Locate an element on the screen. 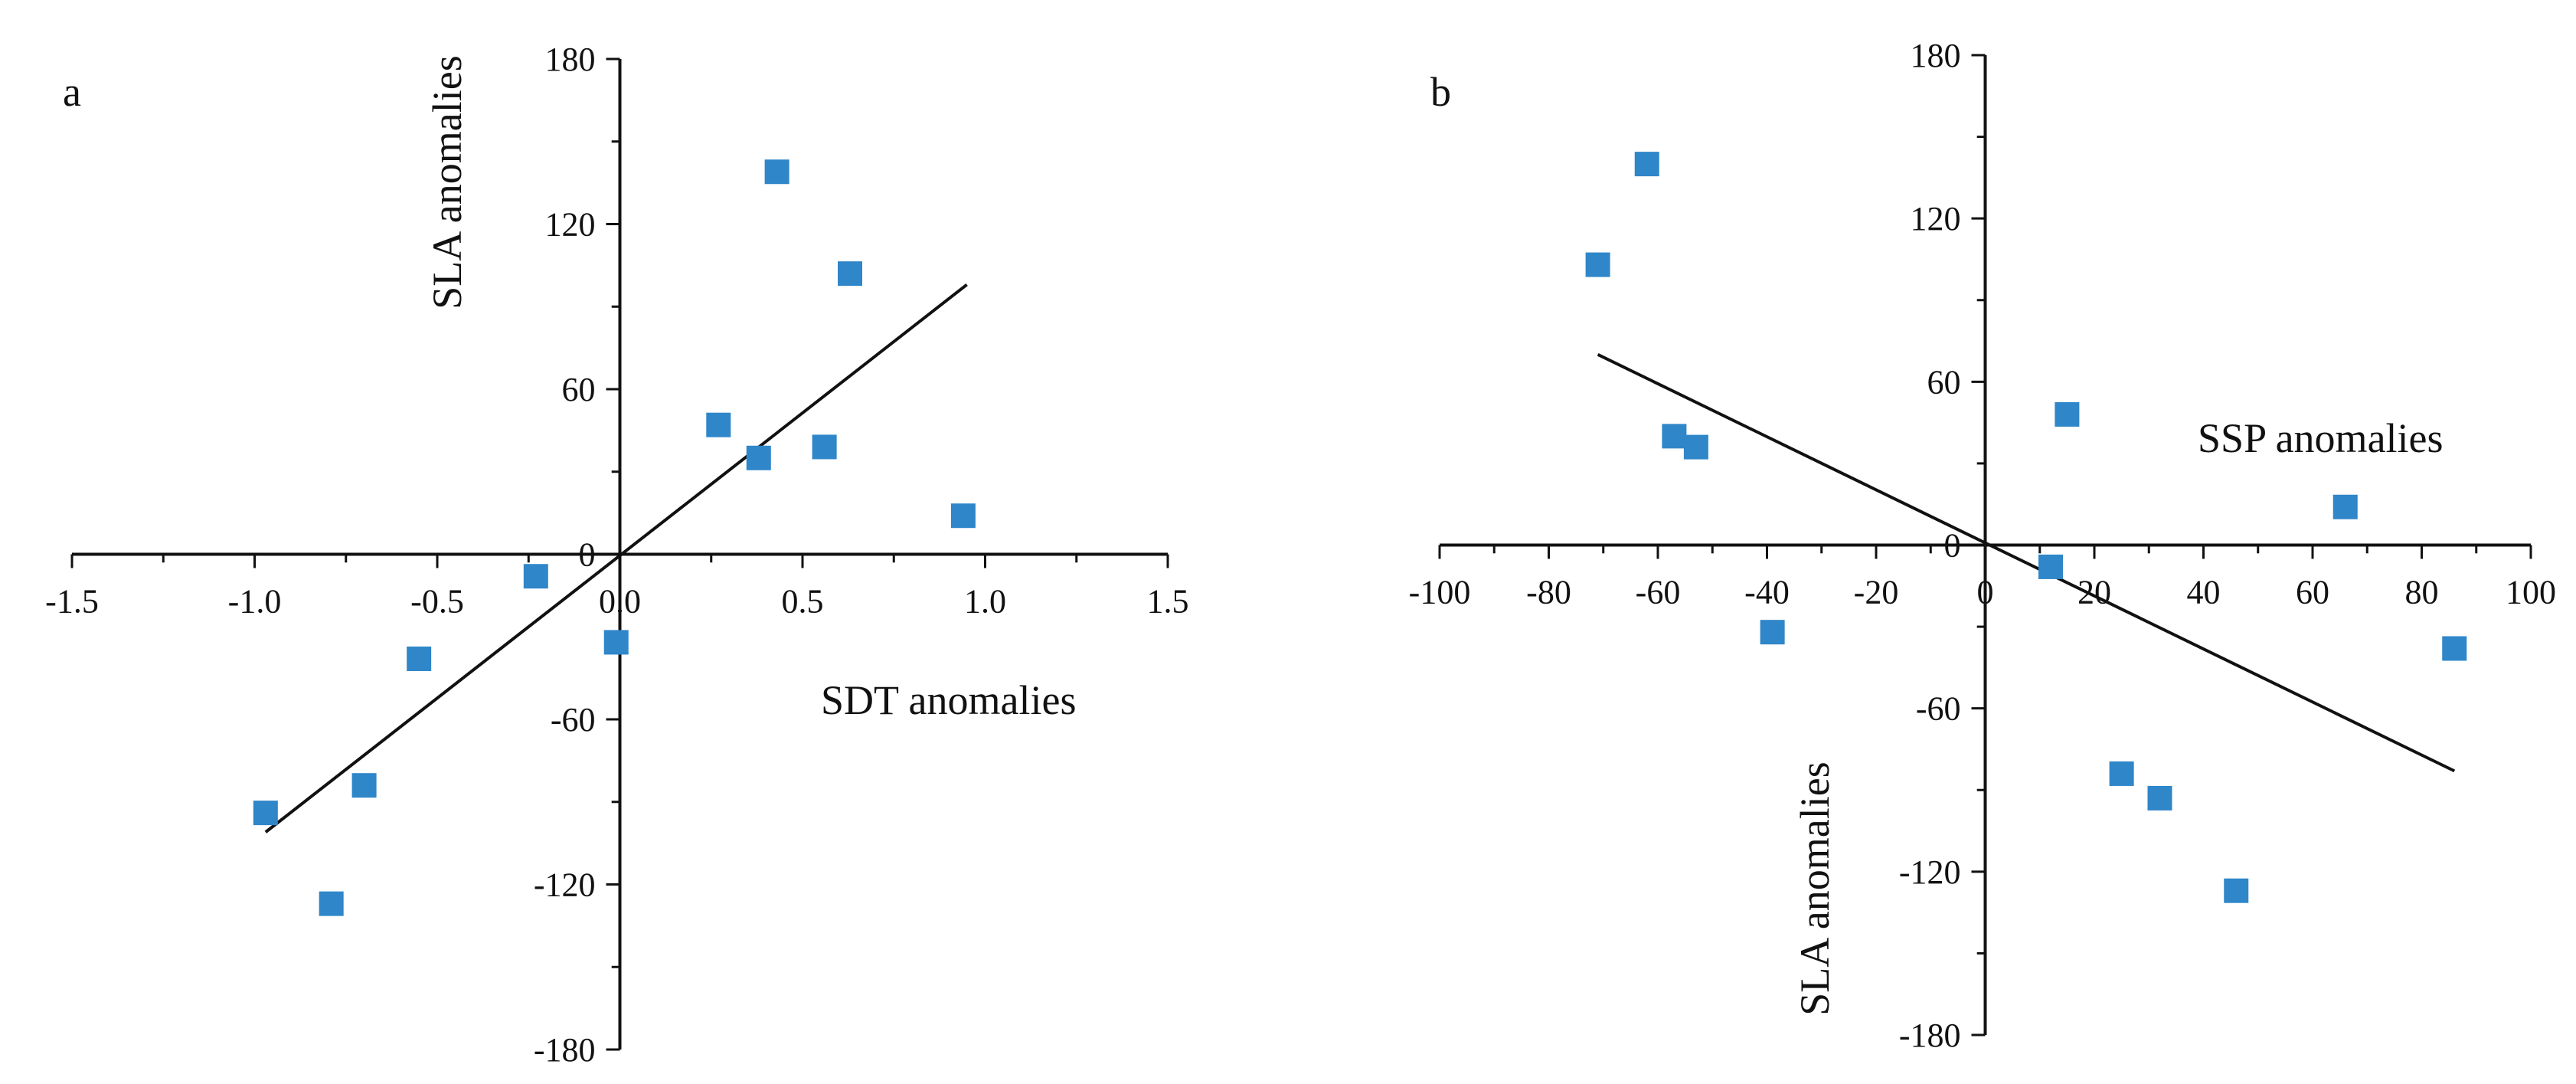  panel-b-x-tick-label: 60 is located at coordinates (2312, 592).